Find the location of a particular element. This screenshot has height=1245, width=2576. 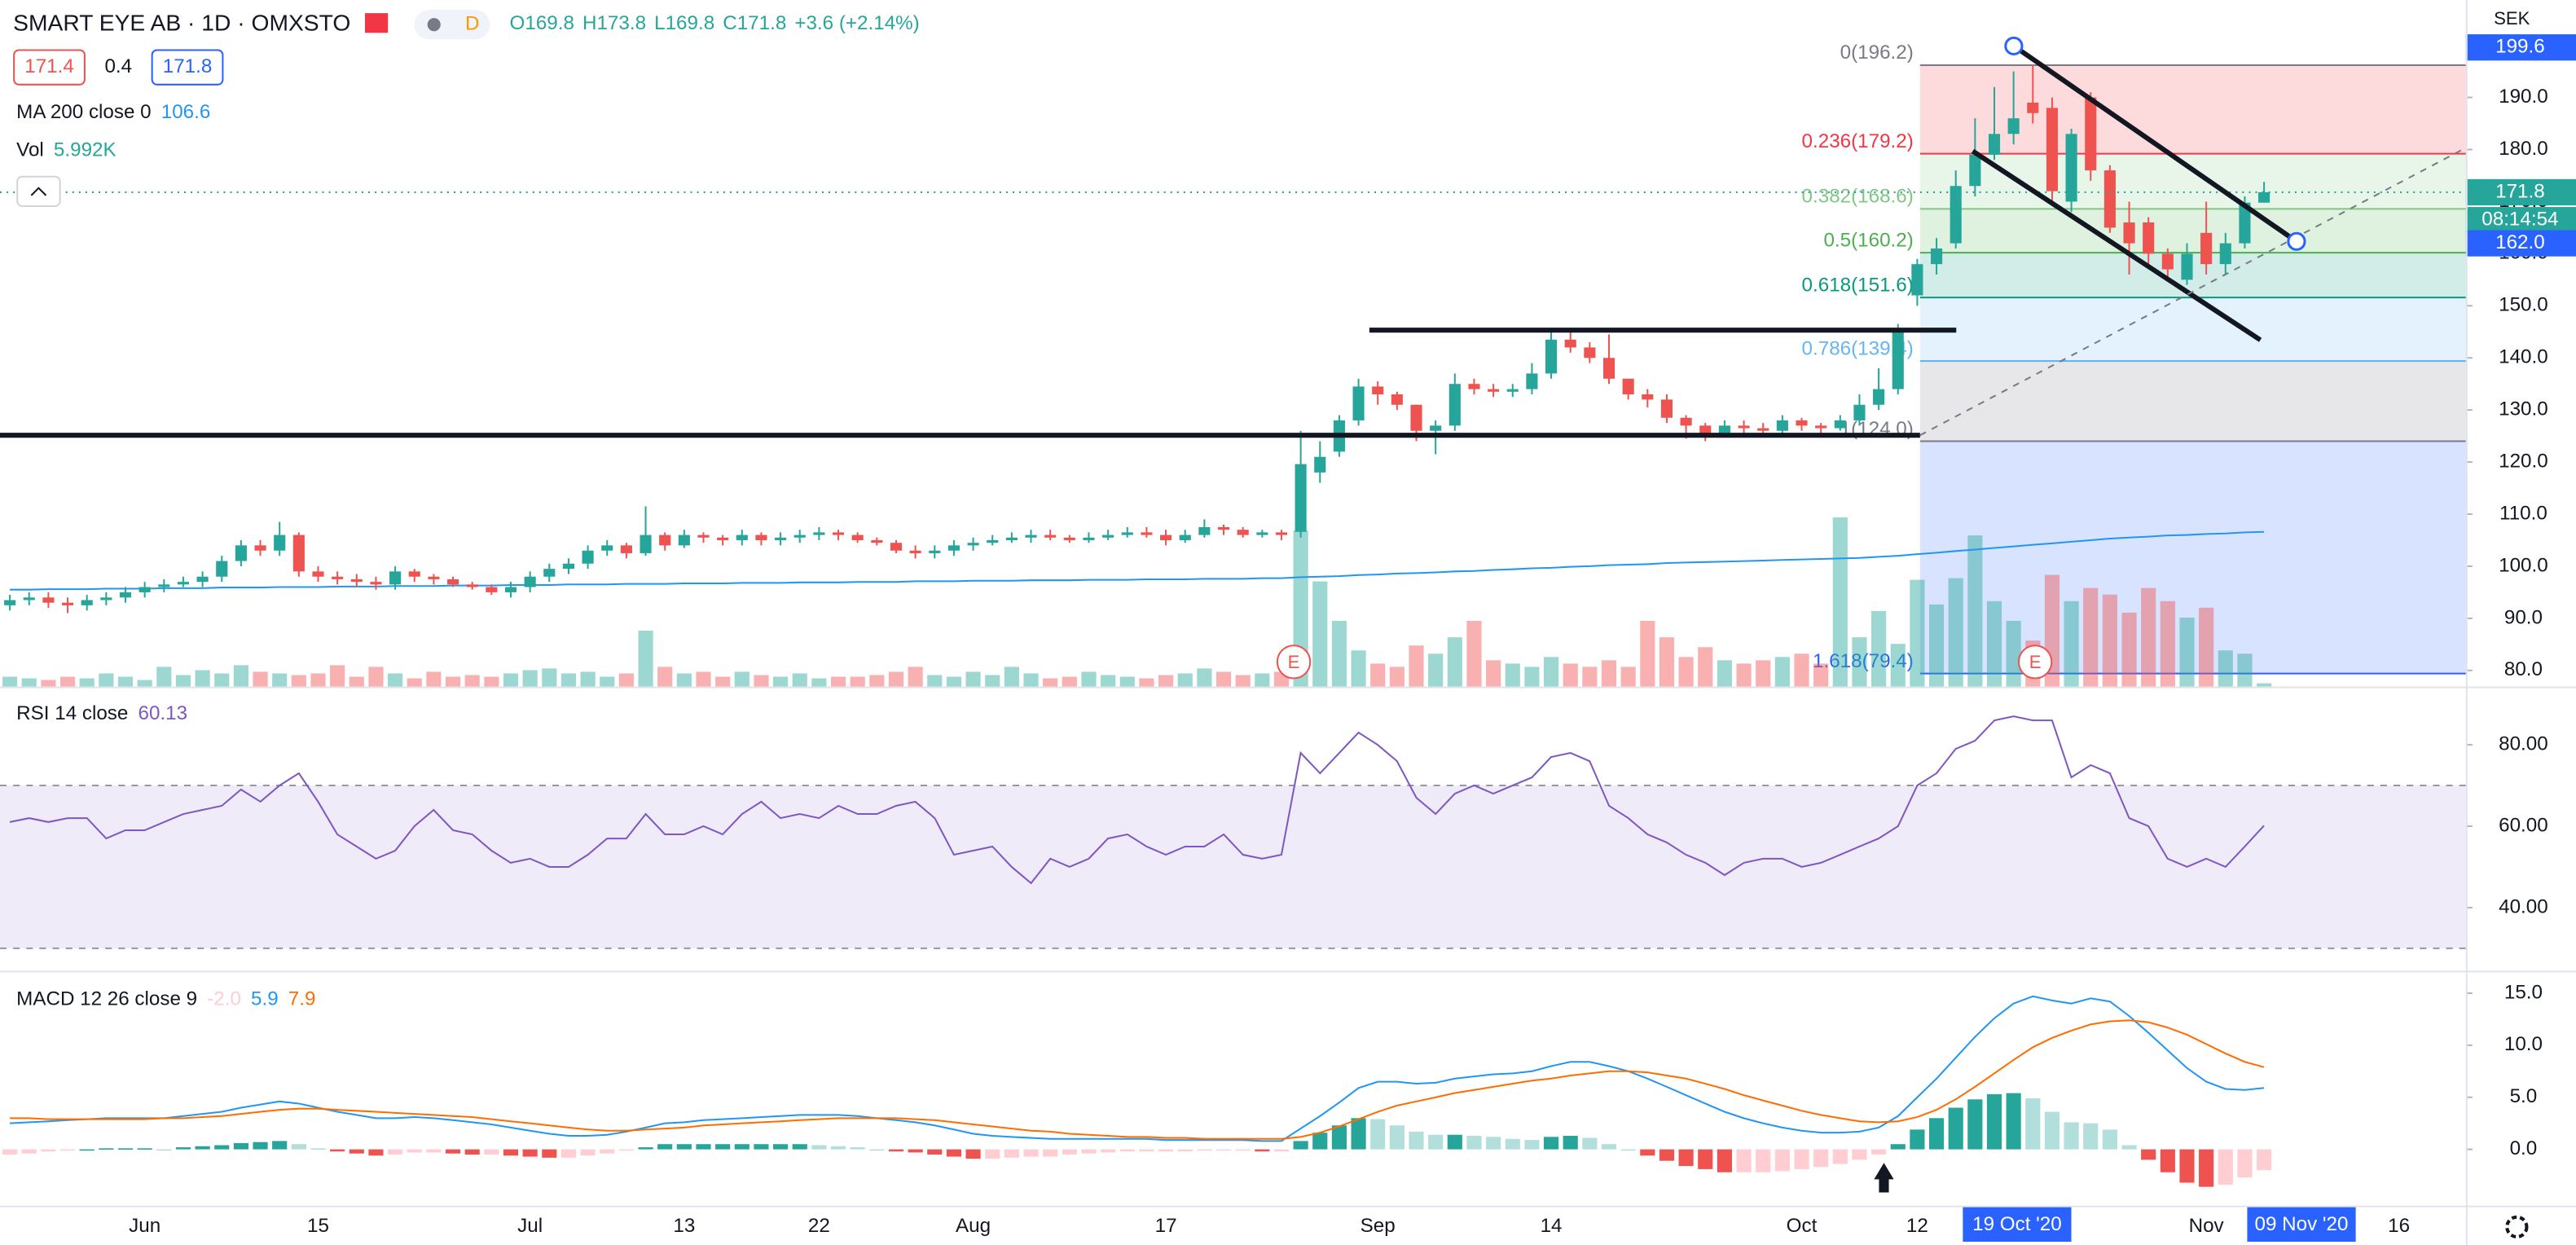

ask-box is located at coordinates (187, 67).